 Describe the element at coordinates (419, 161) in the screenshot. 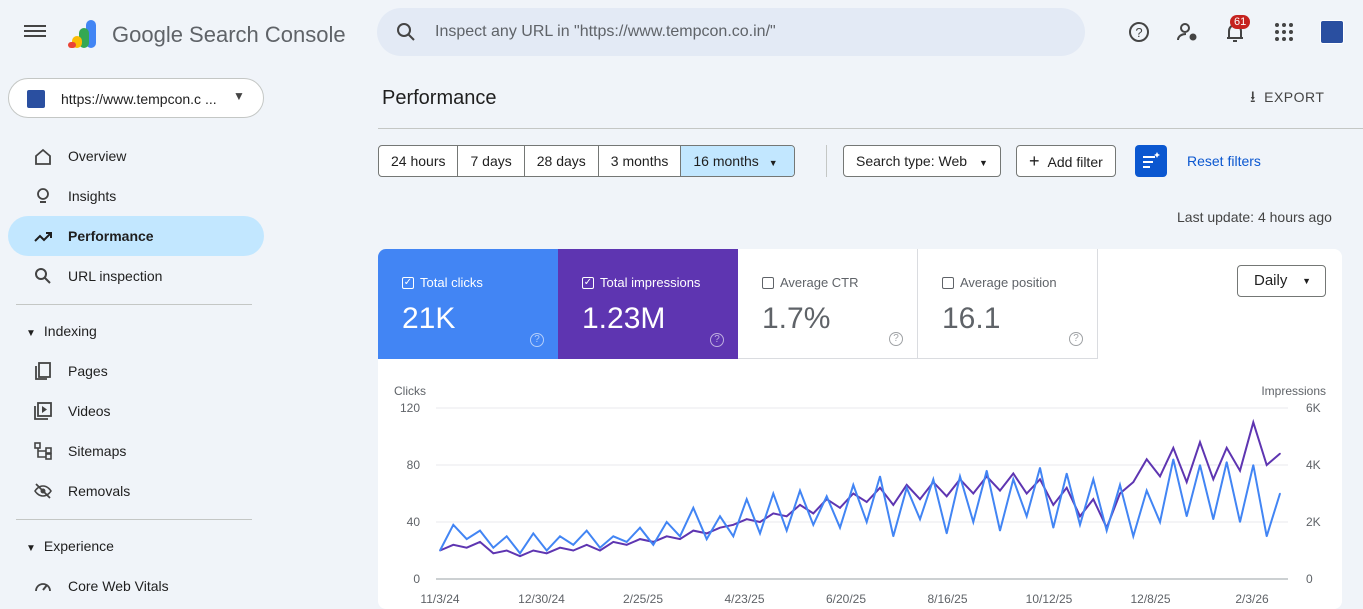

I see `range-24-hours: 24 hours` at that location.